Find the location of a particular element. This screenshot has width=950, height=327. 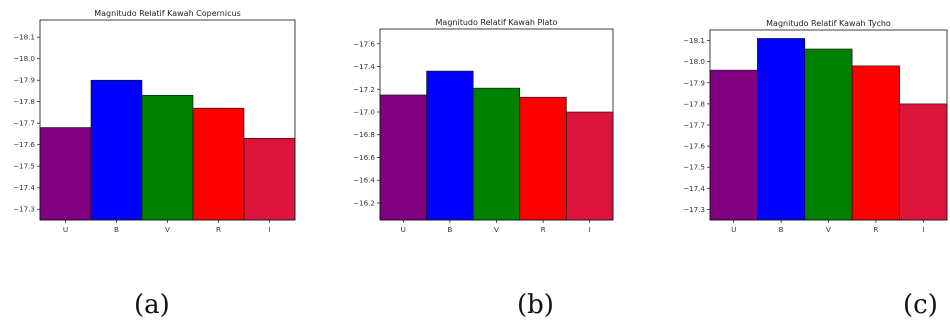

panel-a-ytick-label: −18.1 is located at coordinates (24, 37).